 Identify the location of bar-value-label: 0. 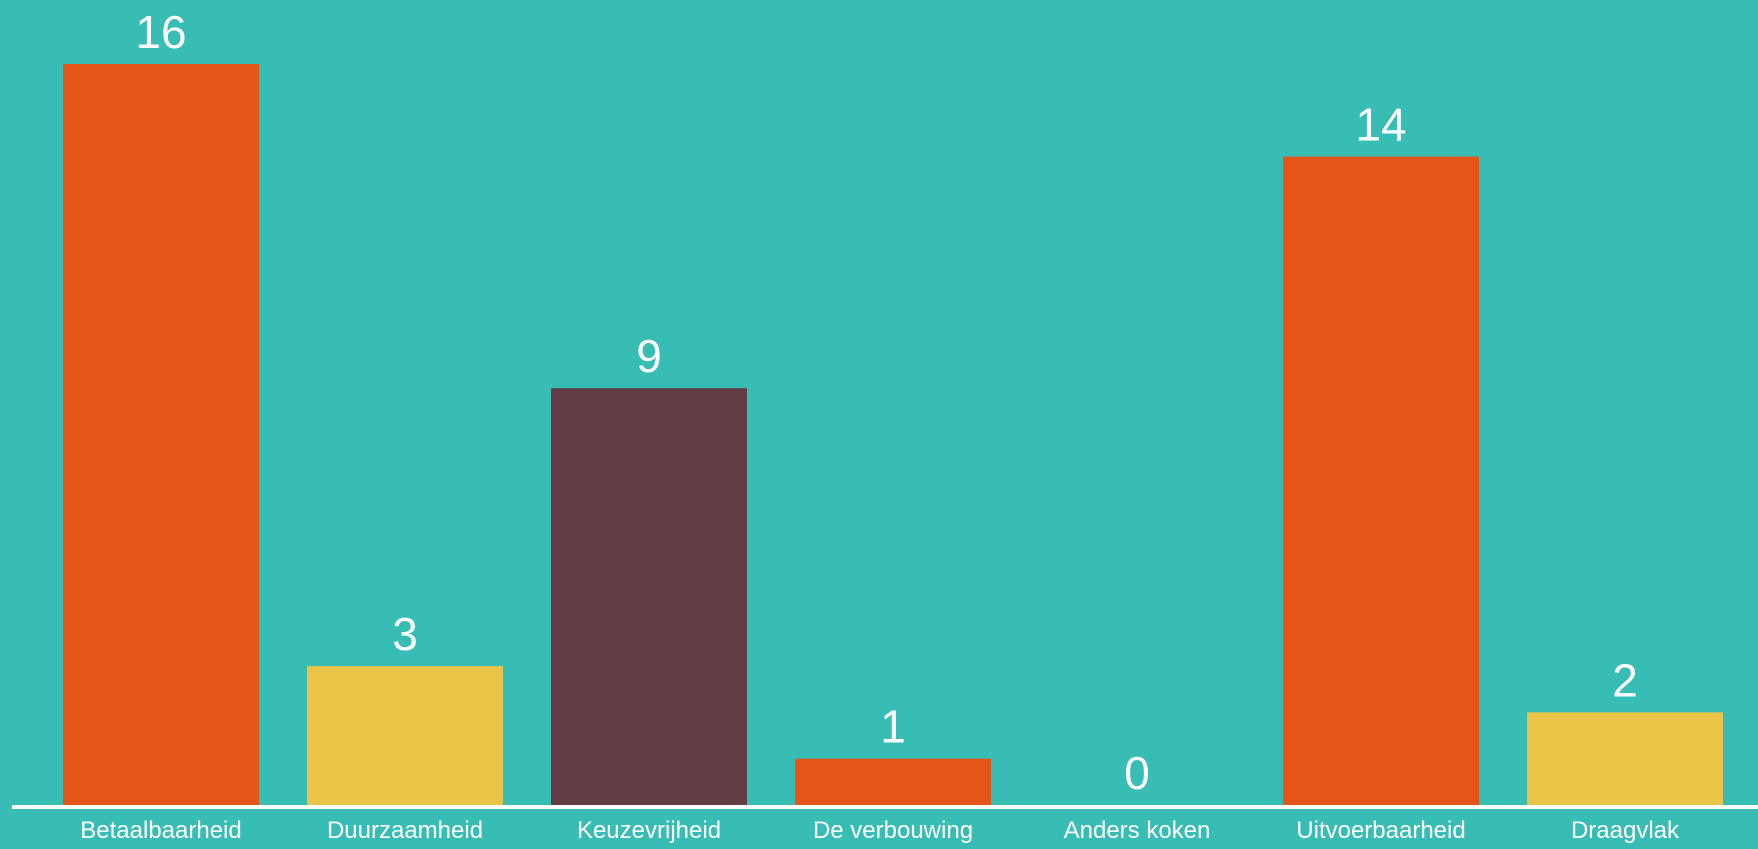
(1137, 773).